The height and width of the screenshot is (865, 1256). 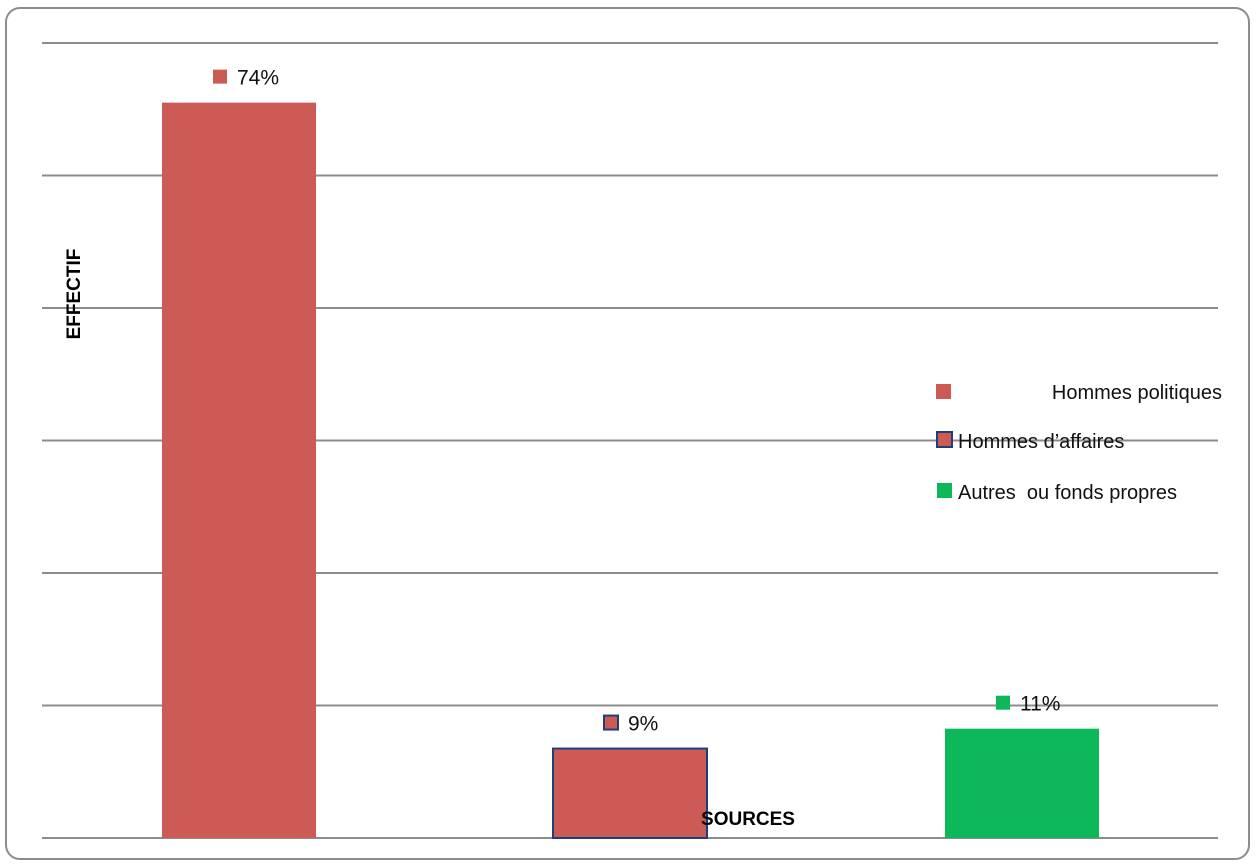 I want to click on legend-label: Autres ou fonds propres, so click(x=1067, y=493).